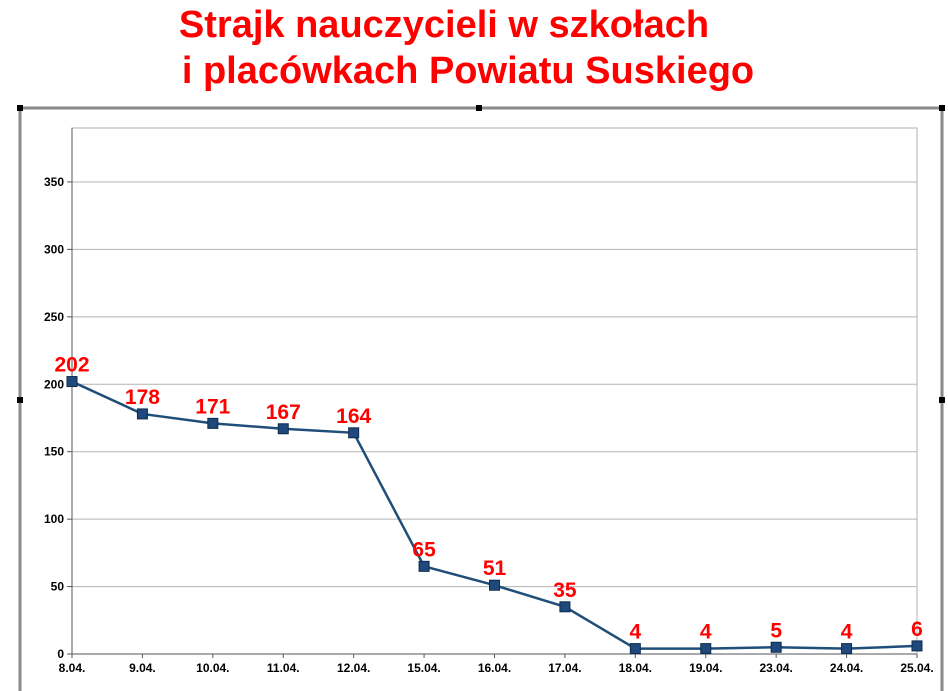 The height and width of the screenshot is (691, 948). Describe the element at coordinates (142, 668) in the screenshot. I see `x-tick-label: 9.04.` at that location.